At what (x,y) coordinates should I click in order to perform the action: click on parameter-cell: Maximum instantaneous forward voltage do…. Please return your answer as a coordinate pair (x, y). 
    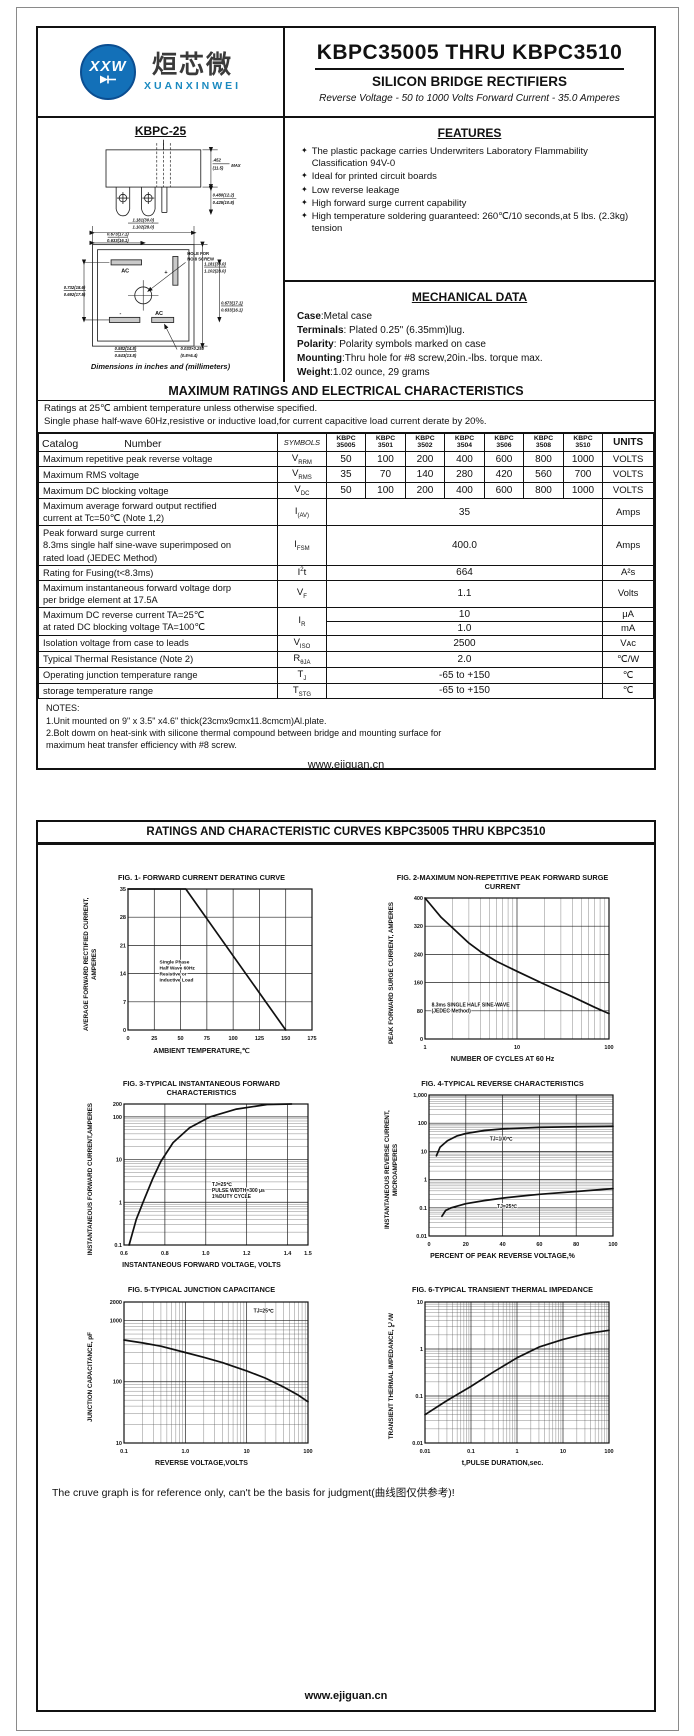
    Looking at the image, I should click on (158, 593).